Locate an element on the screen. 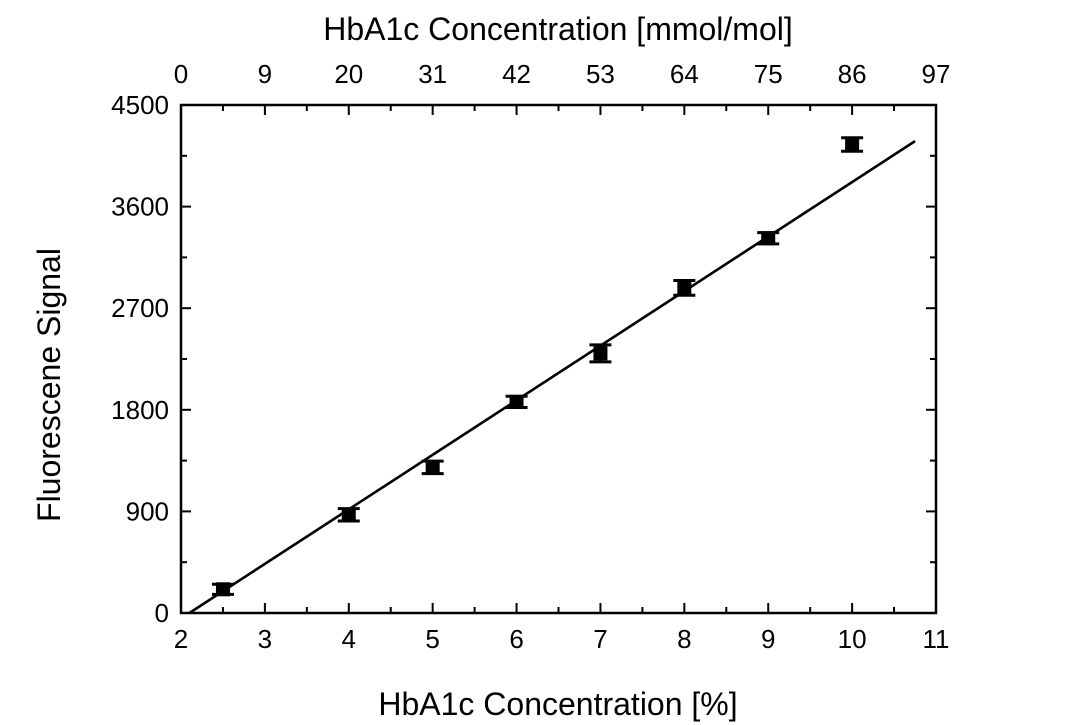 This screenshot has height=725, width=1080. x2-tick-label: 97 is located at coordinates (936, 74).